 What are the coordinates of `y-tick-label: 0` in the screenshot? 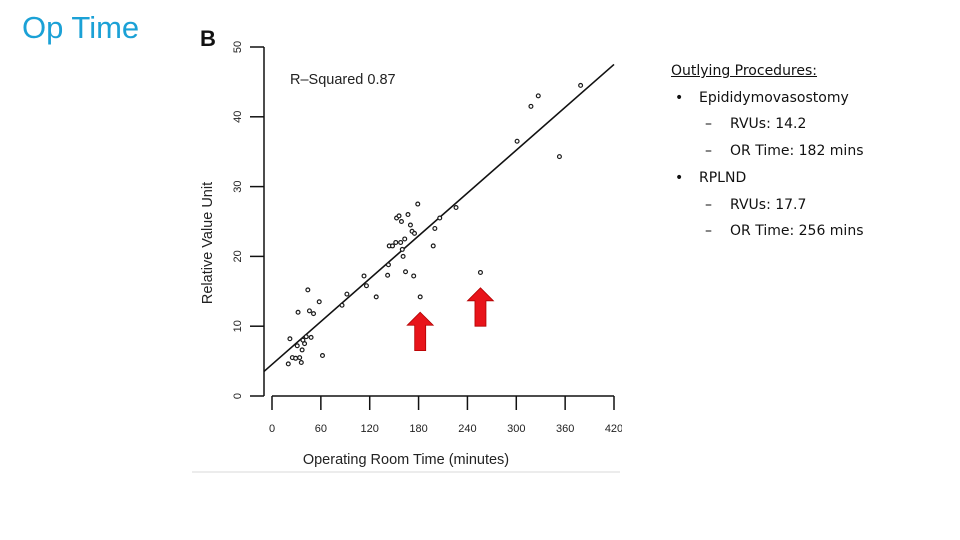 It's located at (238, 396).